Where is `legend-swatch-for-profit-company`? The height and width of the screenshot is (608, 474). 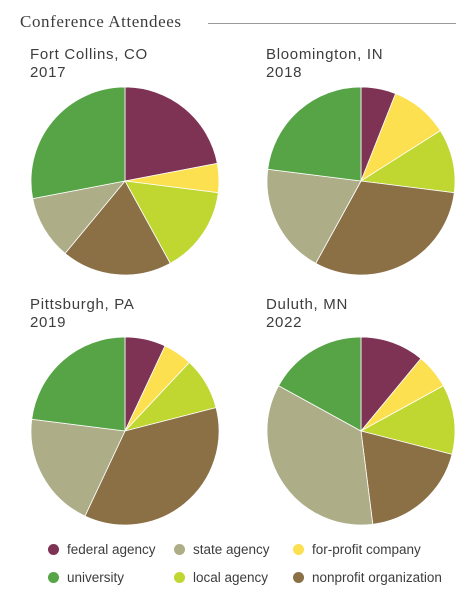
legend-swatch-for-profit-company is located at coordinates (298, 549).